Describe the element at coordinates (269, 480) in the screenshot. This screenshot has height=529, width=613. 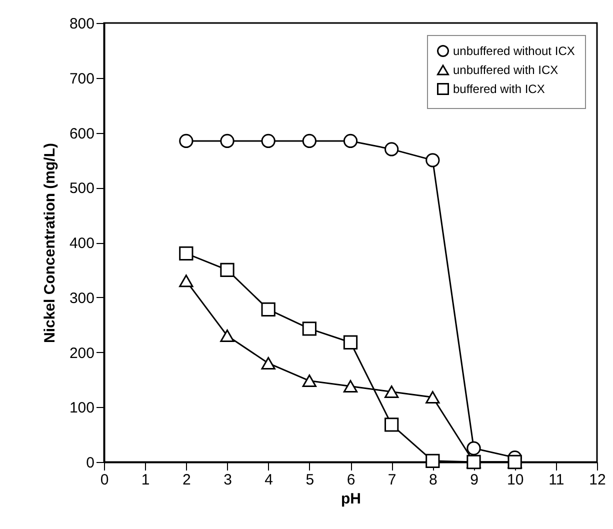
I see `x-tick-label: 4` at that location.